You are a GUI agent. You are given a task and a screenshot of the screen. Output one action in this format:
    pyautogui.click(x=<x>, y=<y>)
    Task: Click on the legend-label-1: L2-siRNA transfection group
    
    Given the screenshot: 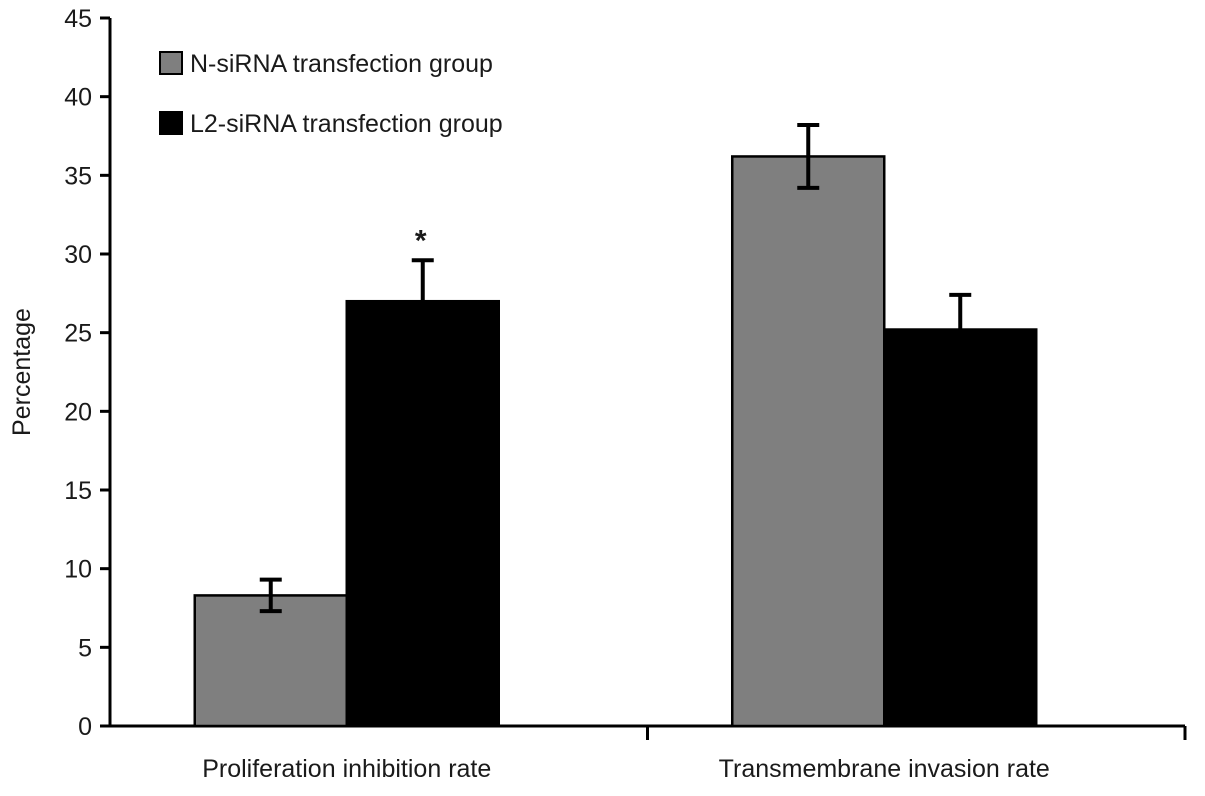 What is the action you would take?
    pyautogui.click(x=346, y=124)
    